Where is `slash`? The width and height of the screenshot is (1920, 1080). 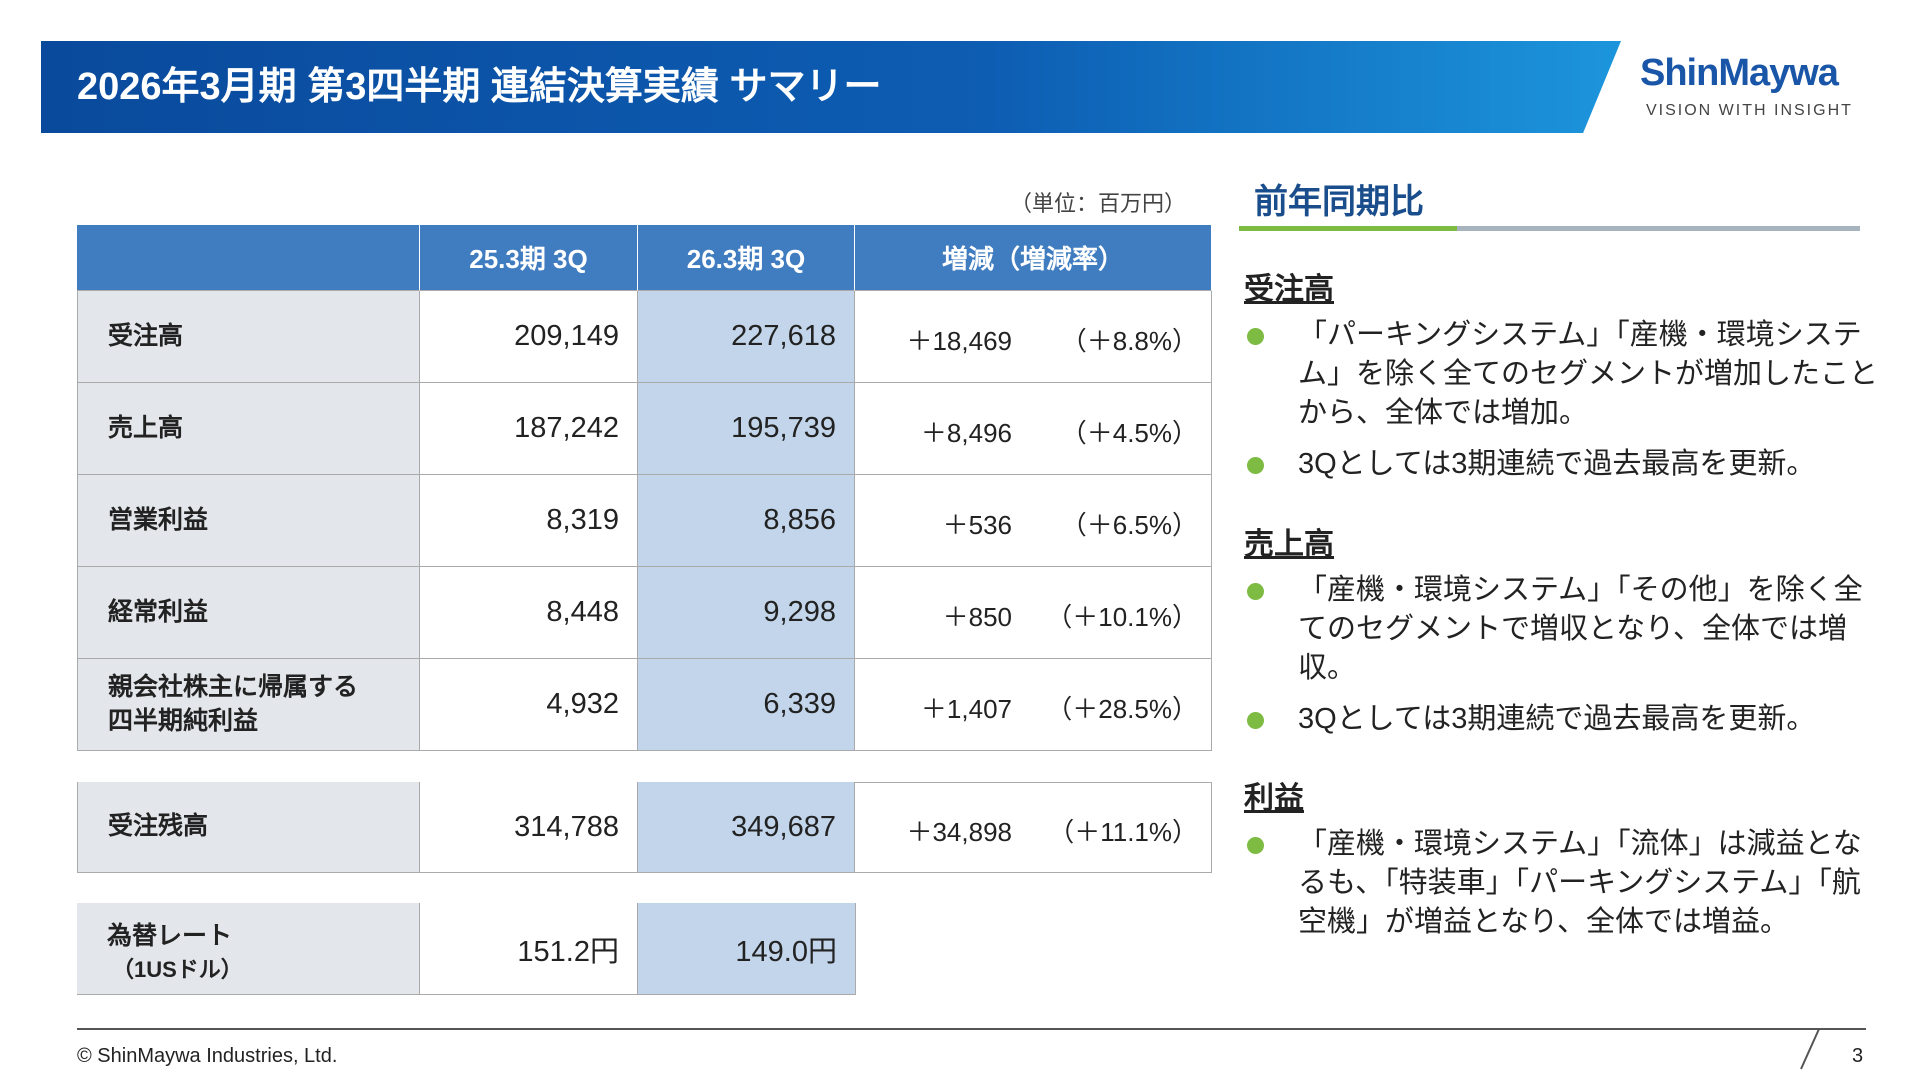 slash is located at coordinates (1810, 1049).